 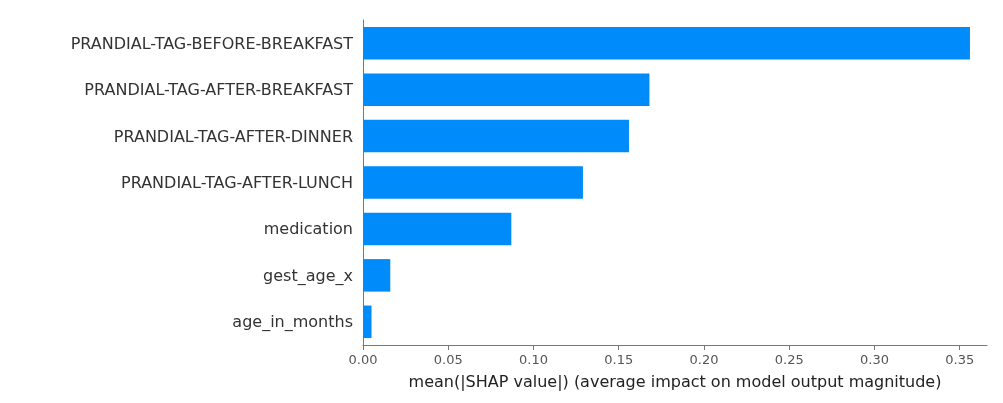 What do you see at coordinates (233, 136) in the screenshot?
I see `y-tick-label: PRANDIAL-TAG-AFTER-DINNER` at bounding box center [233, 136].